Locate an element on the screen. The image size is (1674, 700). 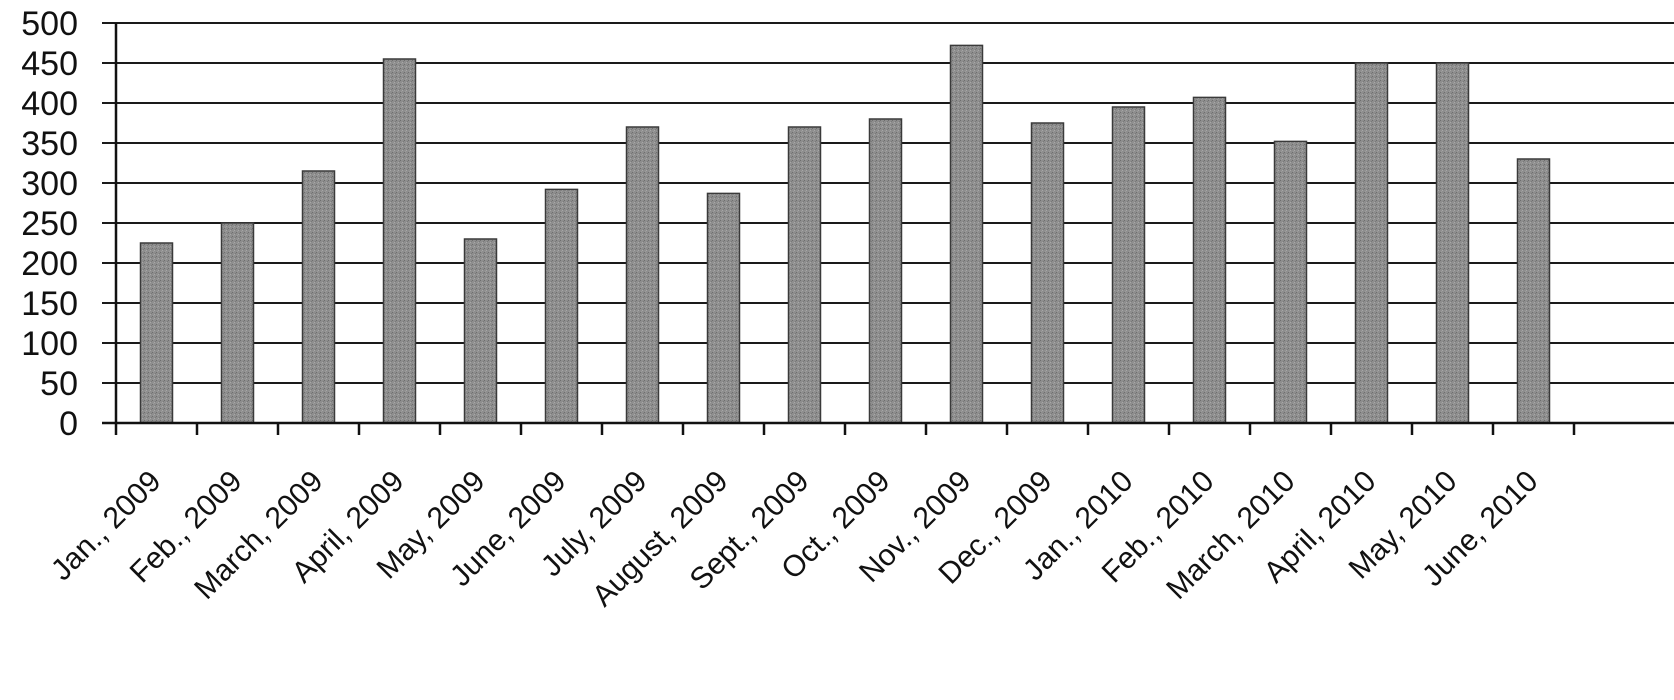
y-tick-label: 250 is located at coordinates (49, 224).